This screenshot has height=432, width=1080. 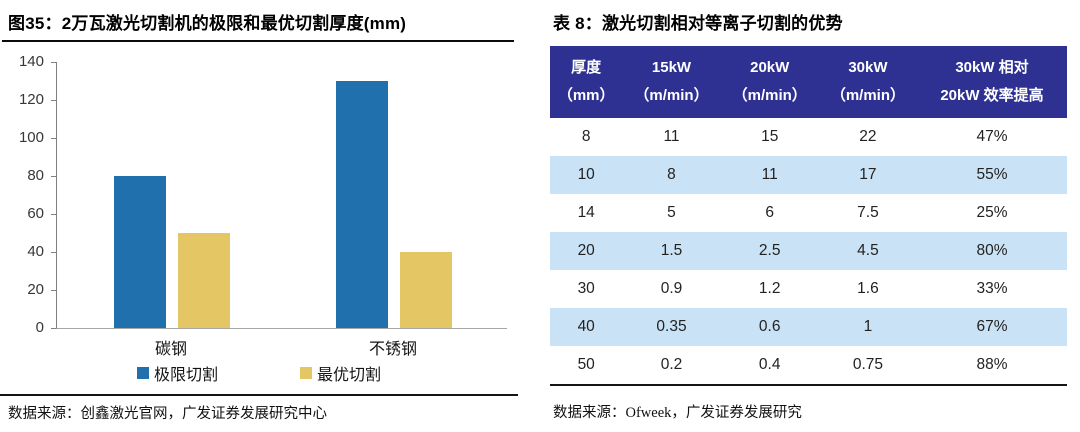 I want to click on table-header-line: 30kW, so click(x=868, y=68).